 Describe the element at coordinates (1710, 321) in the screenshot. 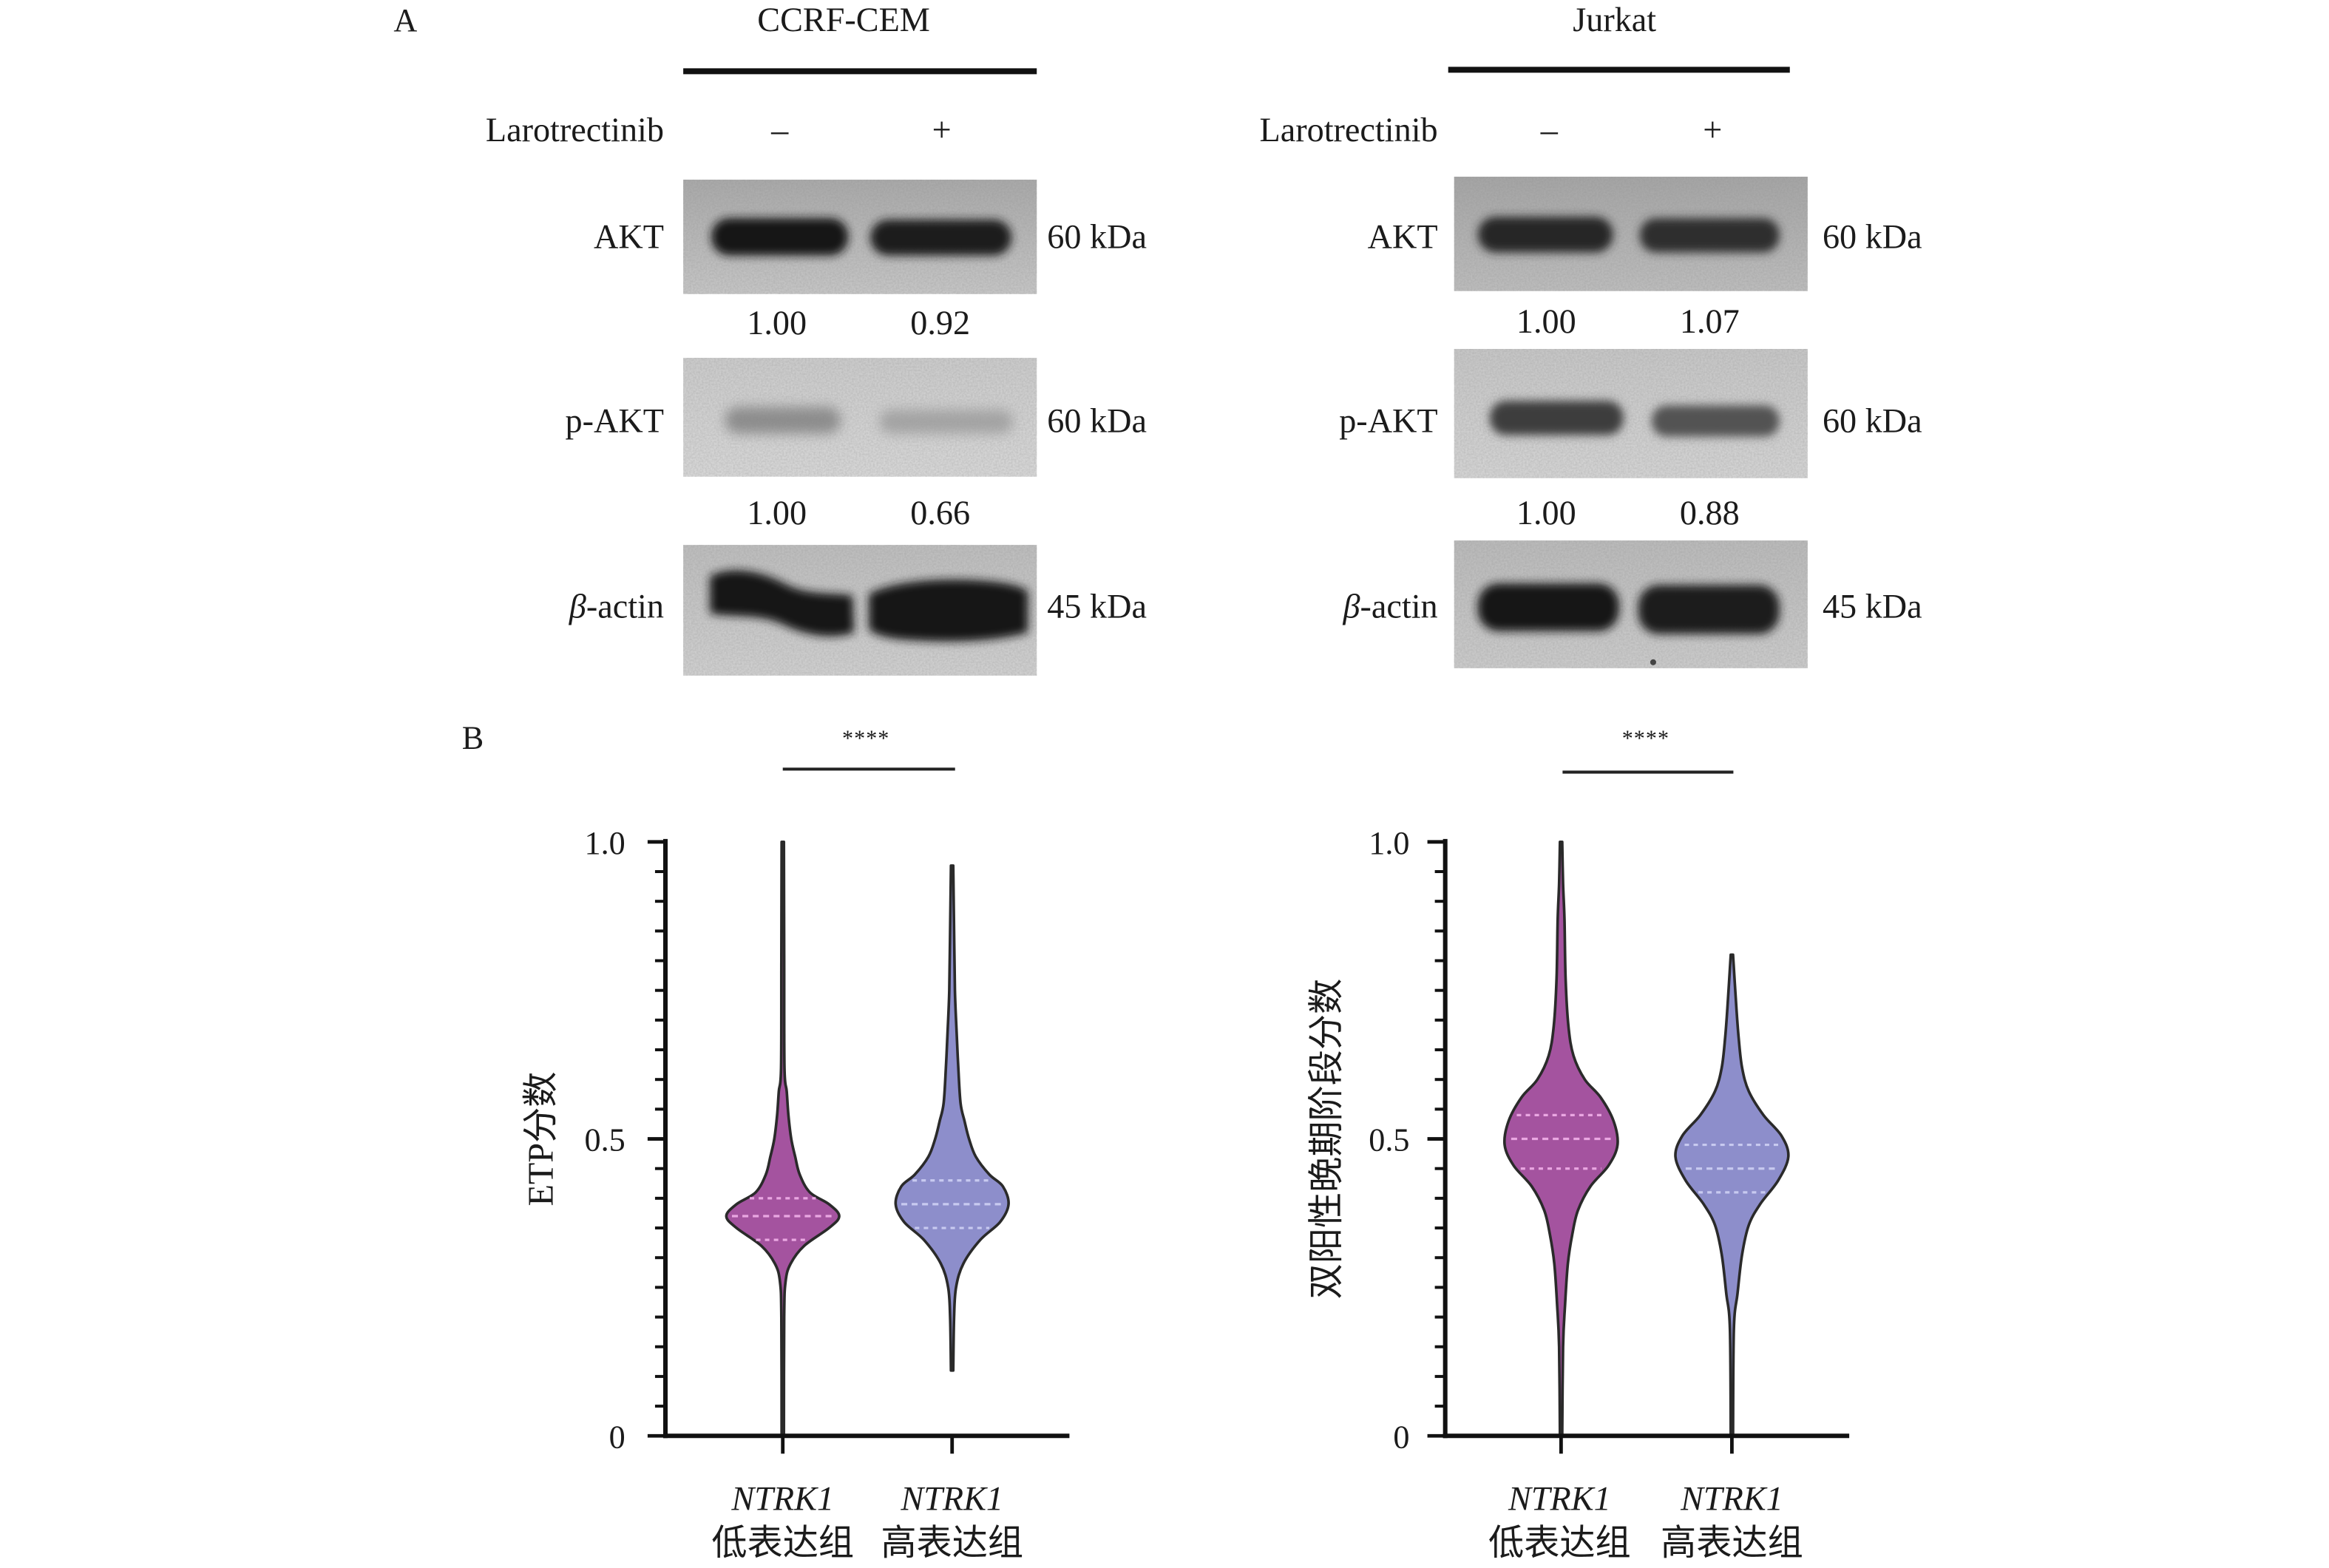

I see `ratio-value: 1.07` at that location.